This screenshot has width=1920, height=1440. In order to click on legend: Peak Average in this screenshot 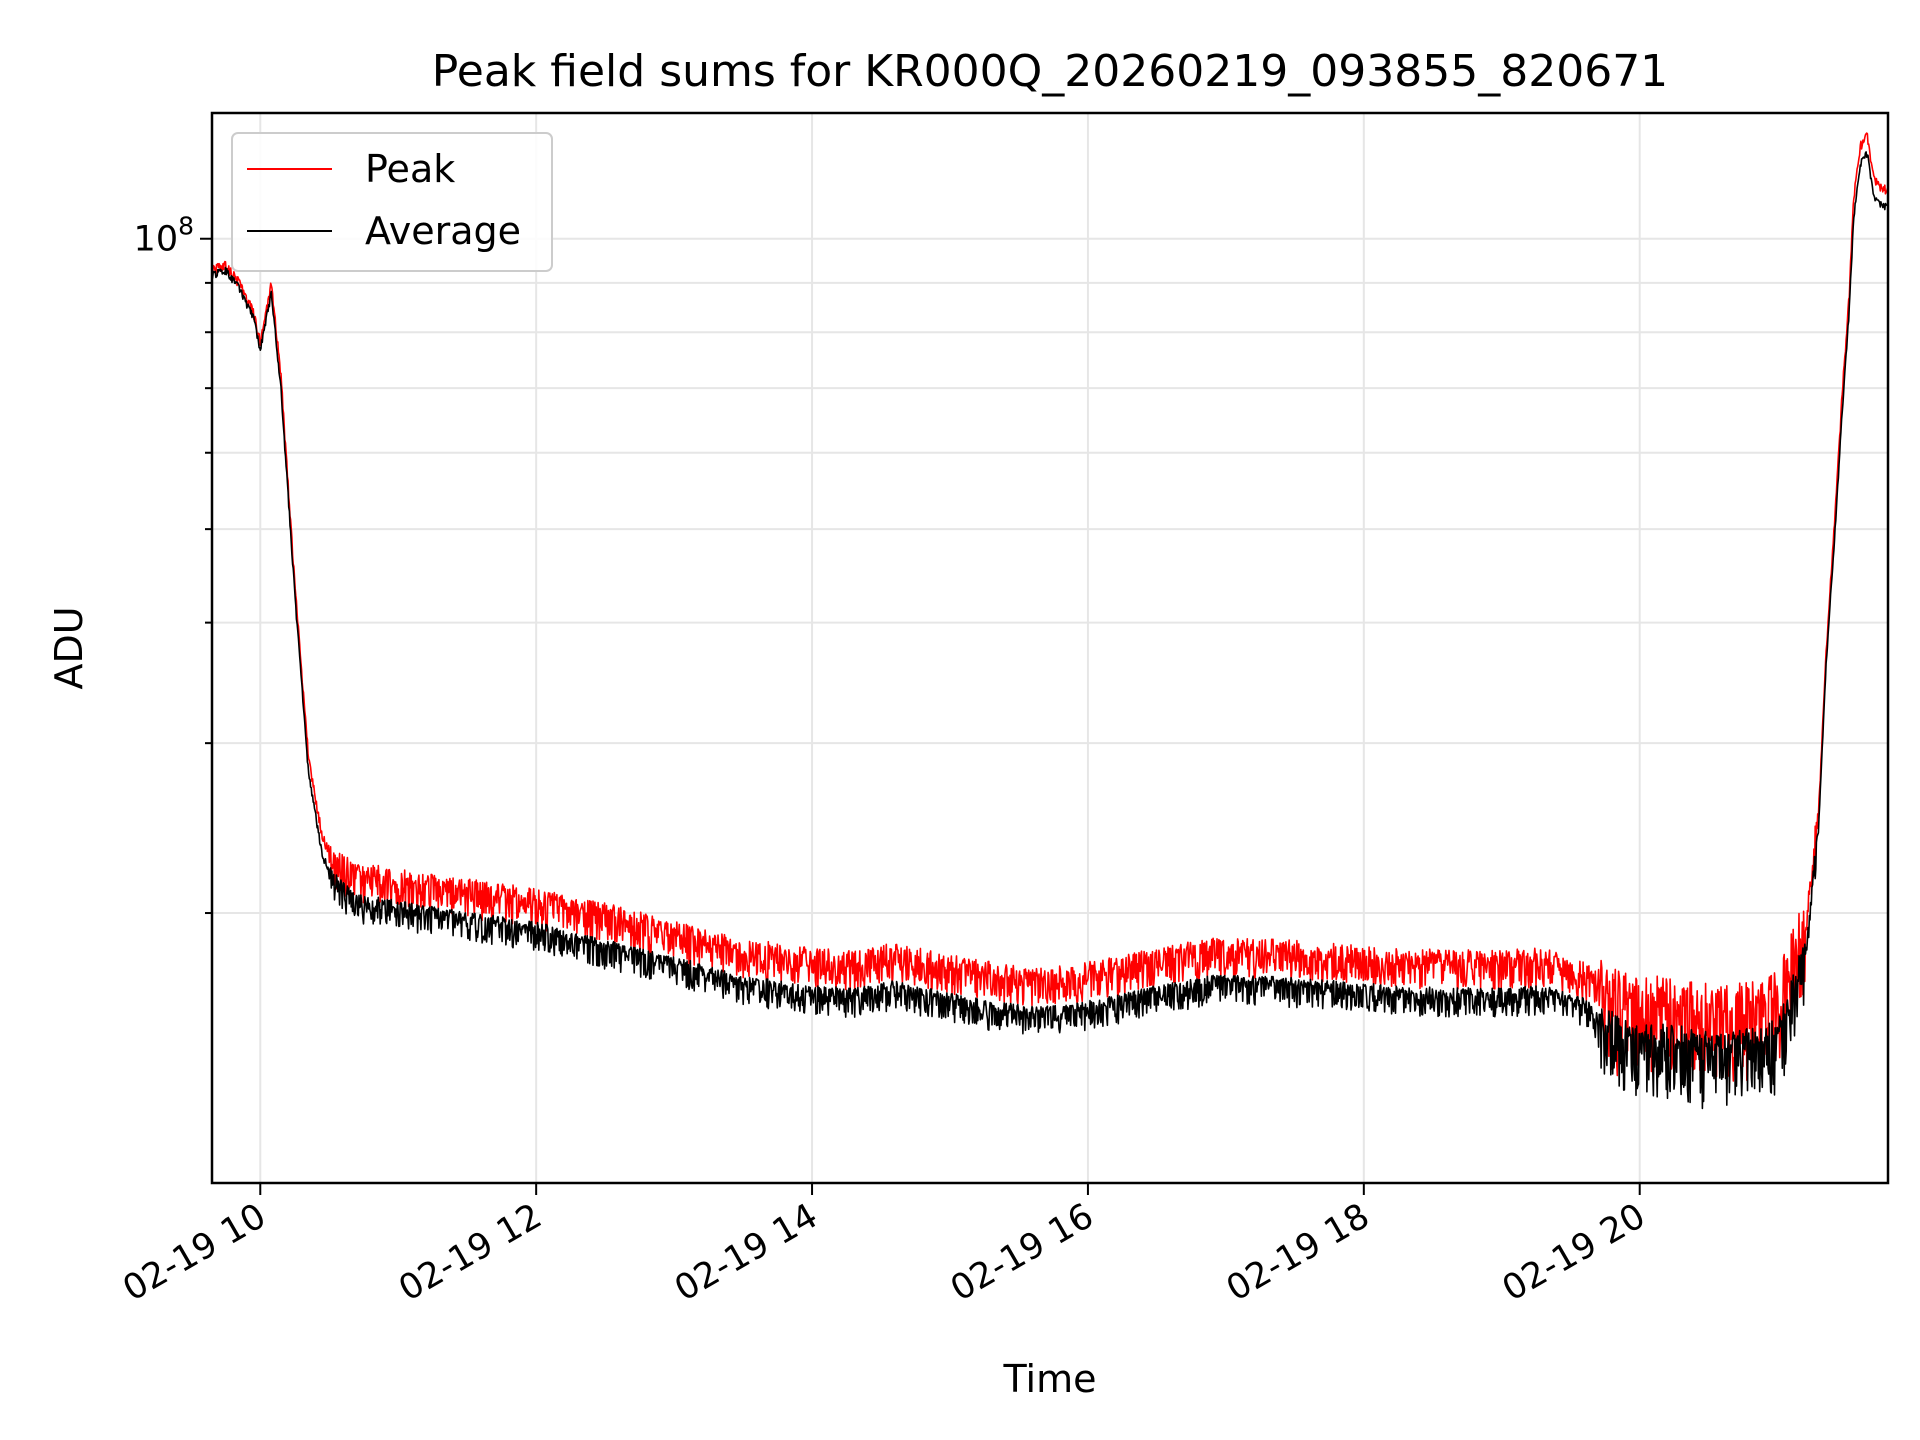, I will do `click(392, 202)`.